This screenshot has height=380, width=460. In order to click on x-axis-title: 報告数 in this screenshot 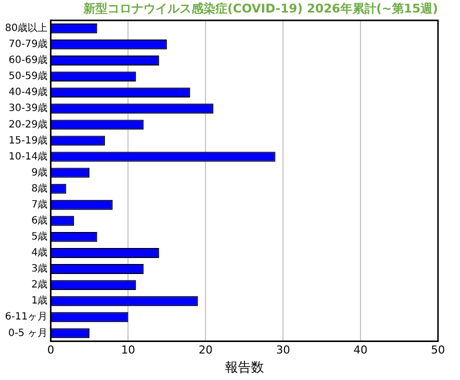, I will do `click(244, 368)`.